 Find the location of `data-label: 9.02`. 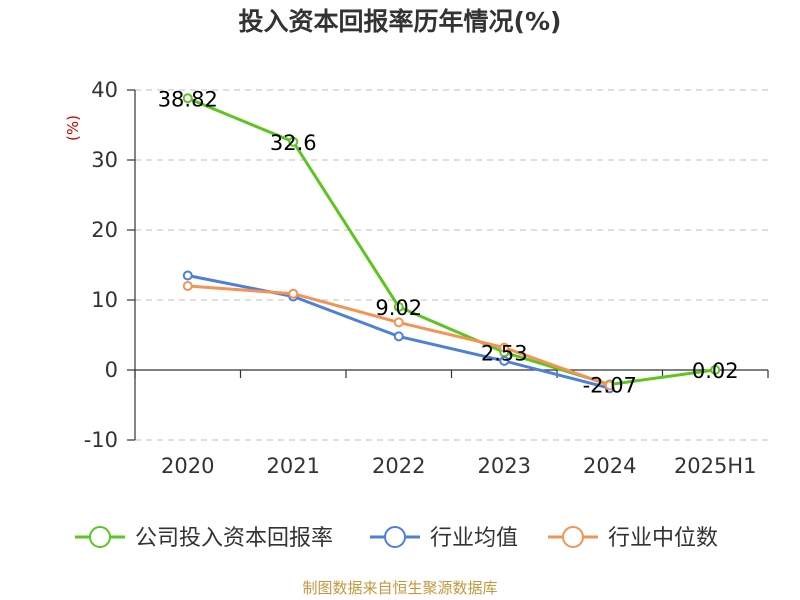

data-label: 9.02 is located at coordinates (398, 308).